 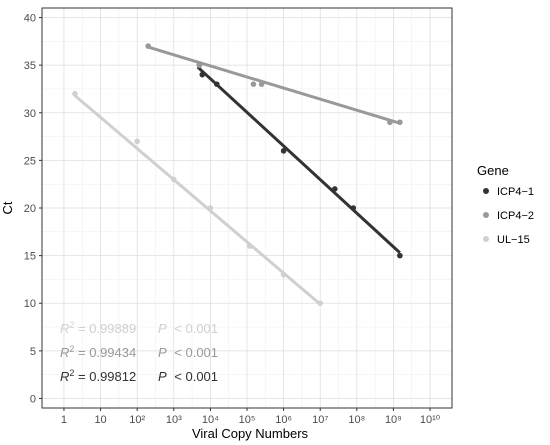 I want to click on y-axis-title: Ct, so click(x=7, y=207).